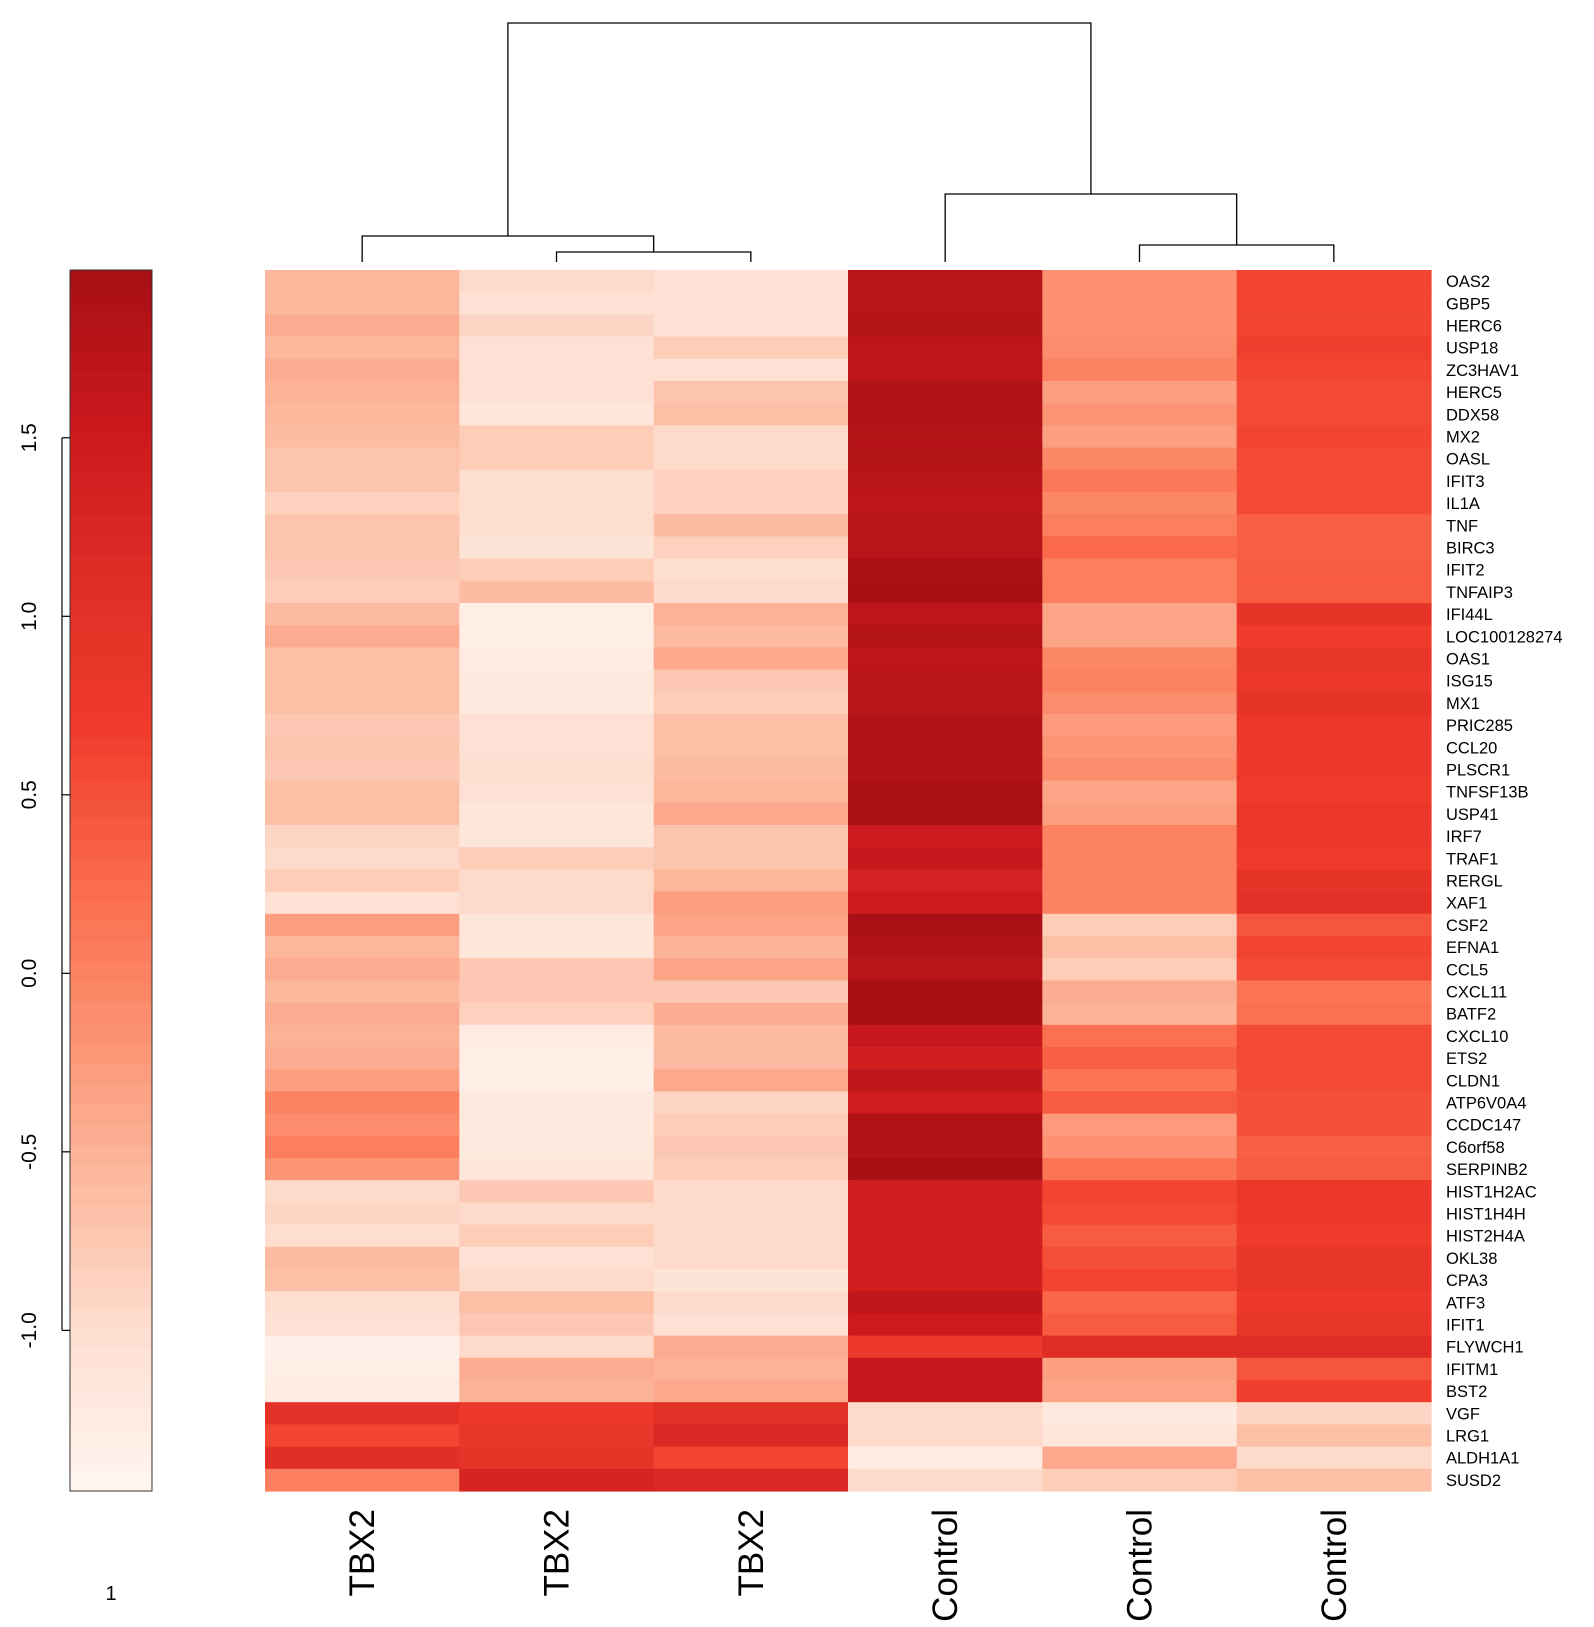 The image size is (1594, 1627). Describe the element at coordinates (29, 973) in the screenshot. I see `legend-tick-label: 0.0` at that location.